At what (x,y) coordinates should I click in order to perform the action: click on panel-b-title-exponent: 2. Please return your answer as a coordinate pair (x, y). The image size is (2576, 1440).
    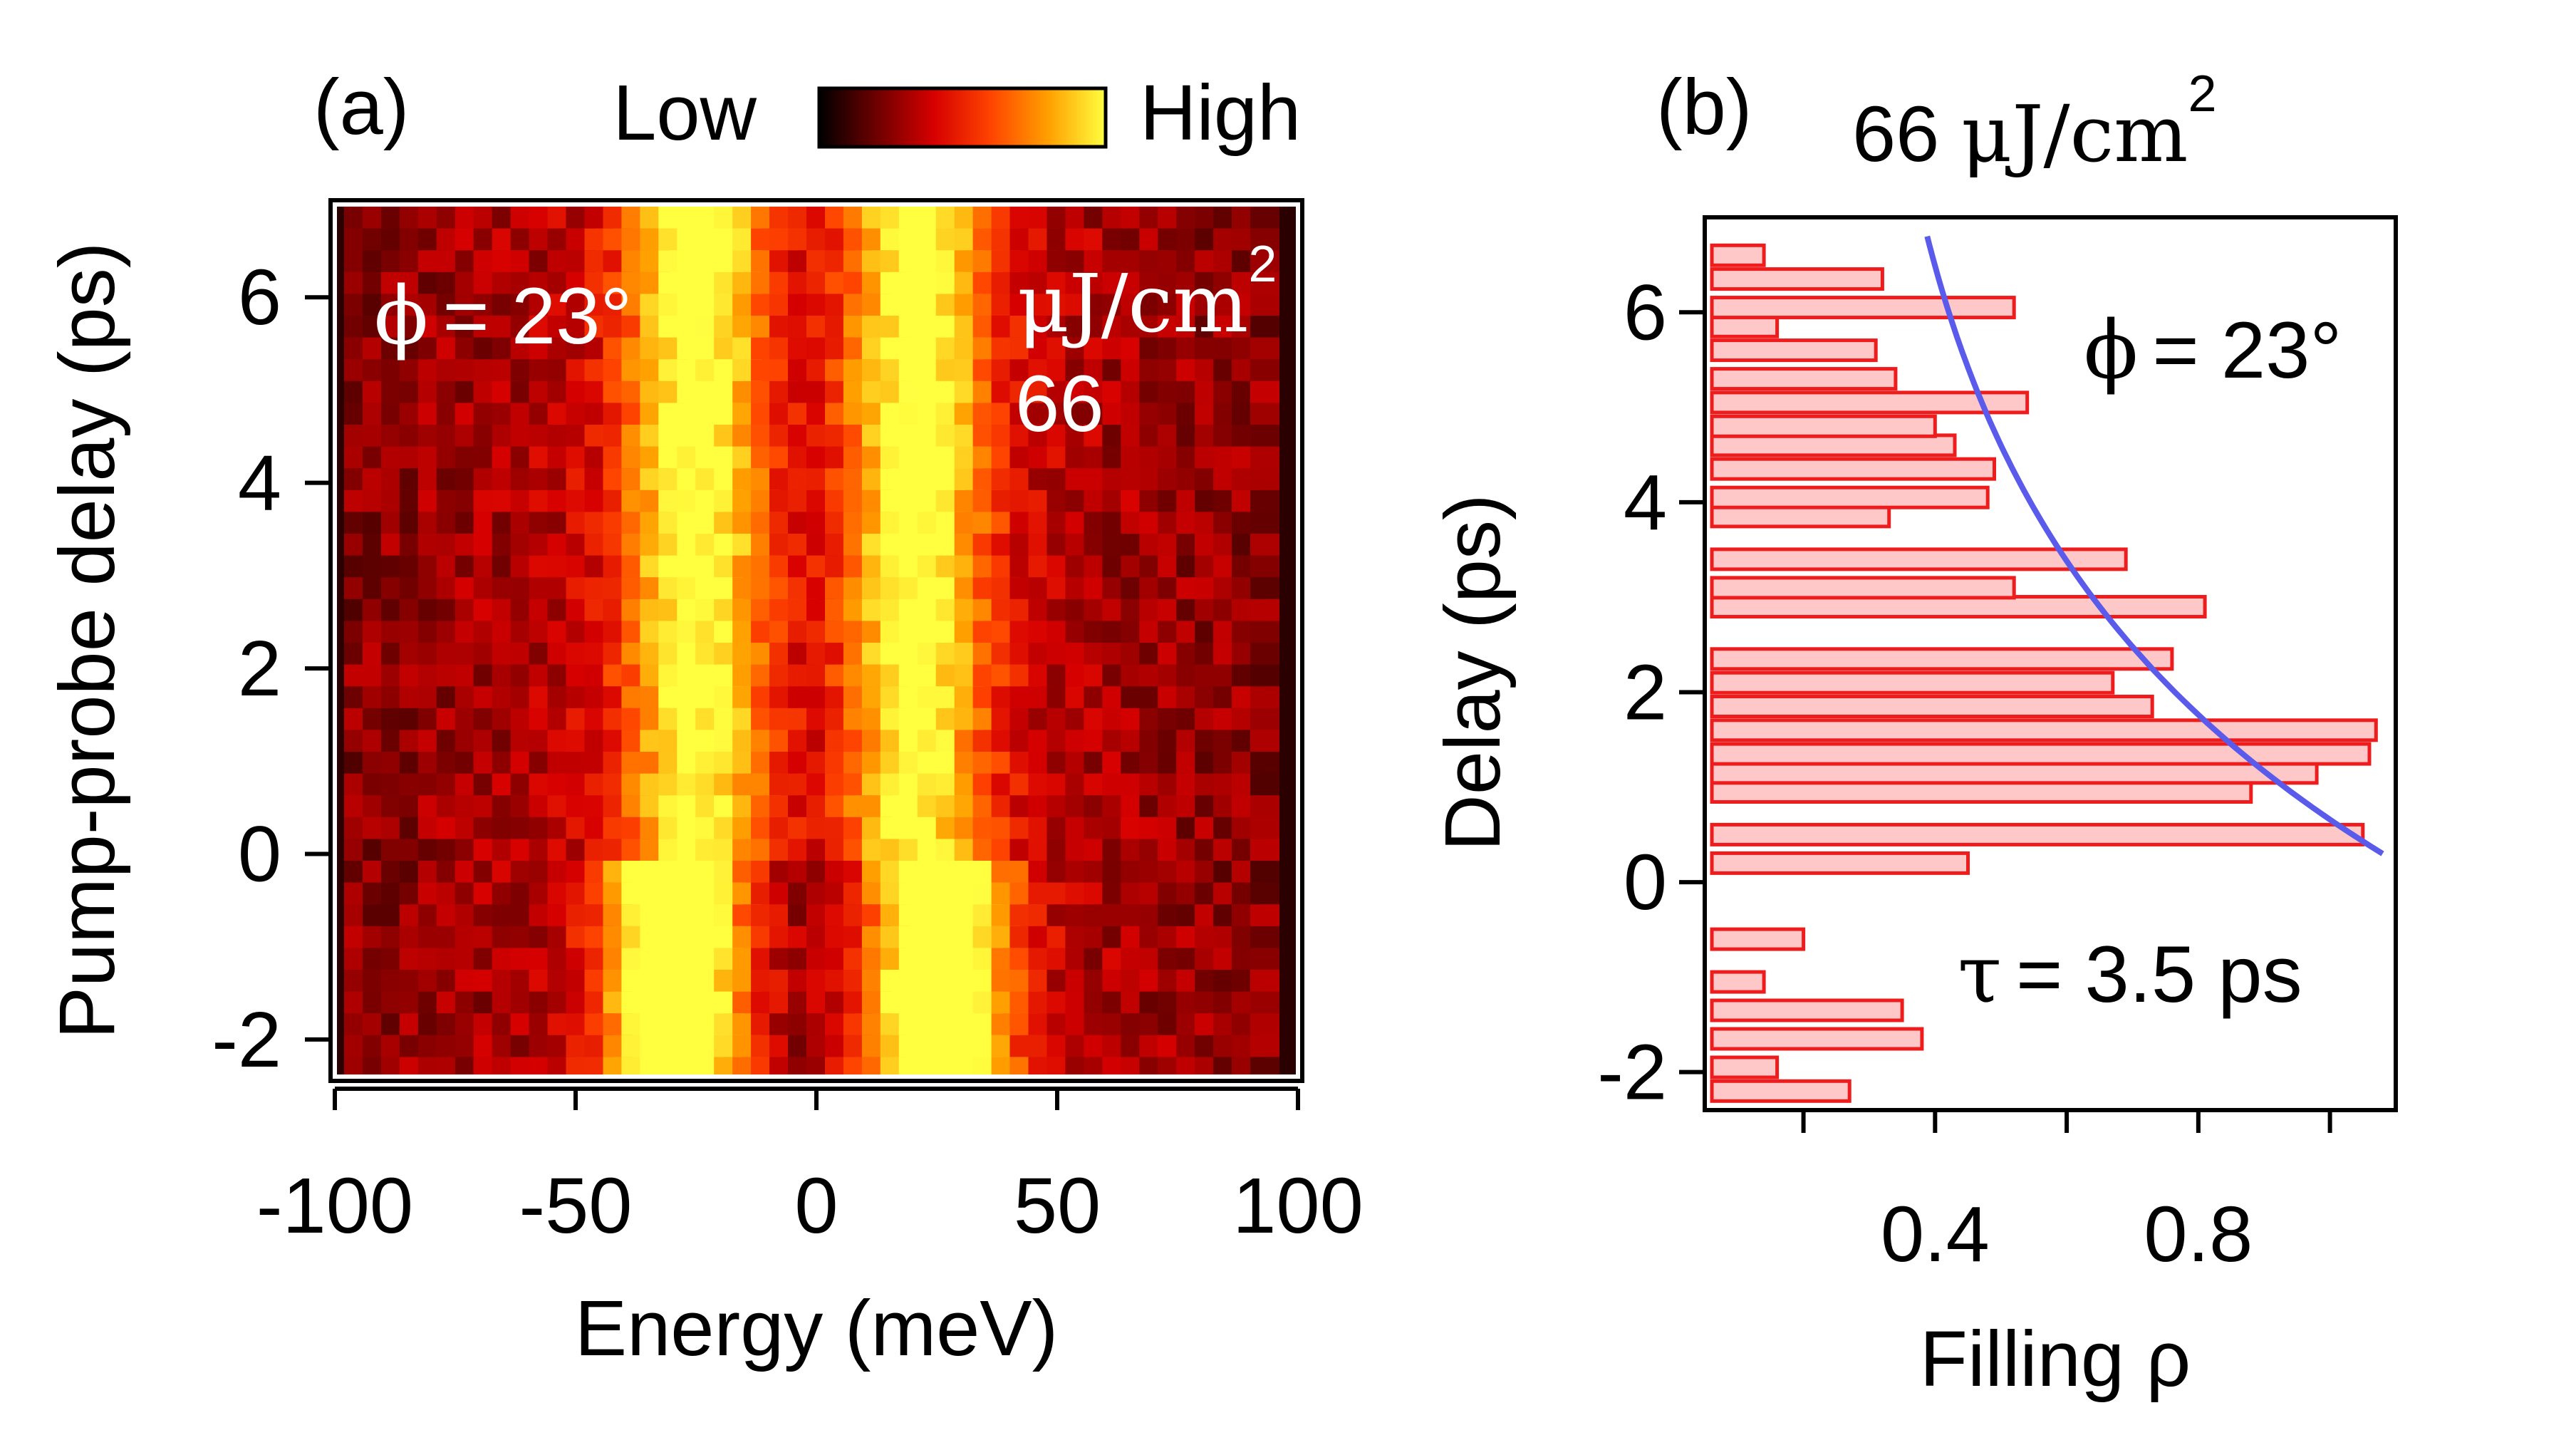
    Looking at the image, I should click on (2202, 95).